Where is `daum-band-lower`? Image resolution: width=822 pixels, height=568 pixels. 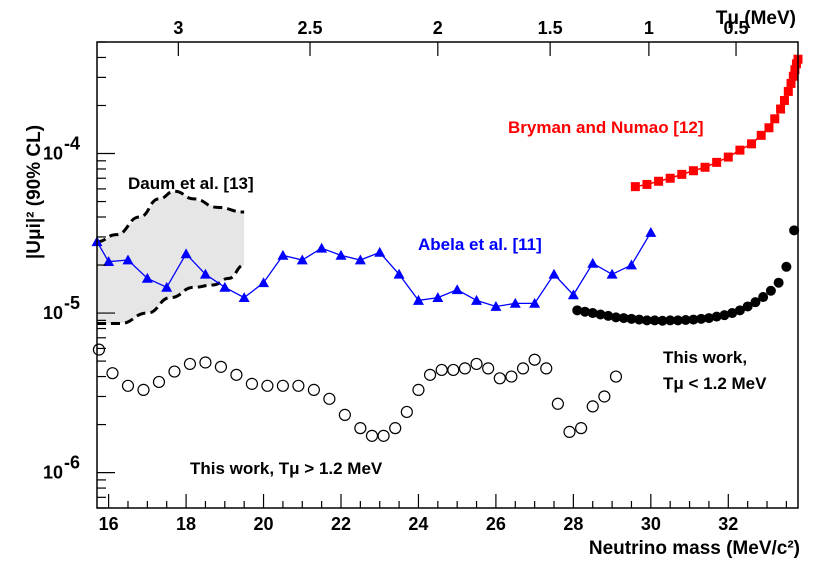
daum-band-lower is located at coordinates (171, 294).